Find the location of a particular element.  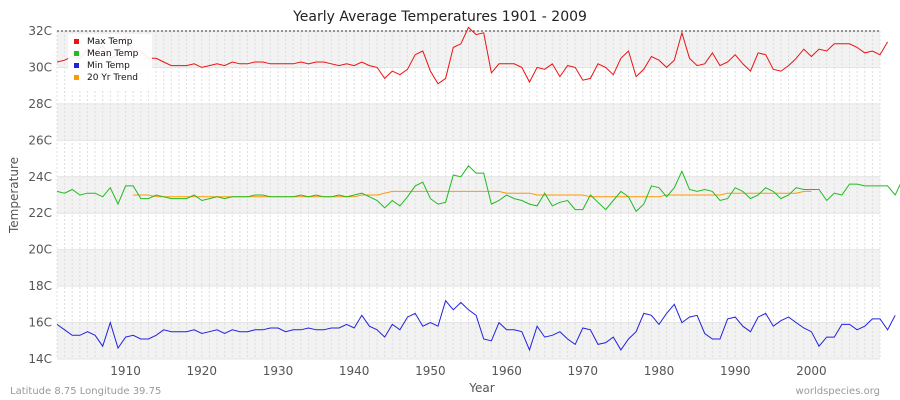

y-tick-label: 26C is located at coordinates (40, 140).